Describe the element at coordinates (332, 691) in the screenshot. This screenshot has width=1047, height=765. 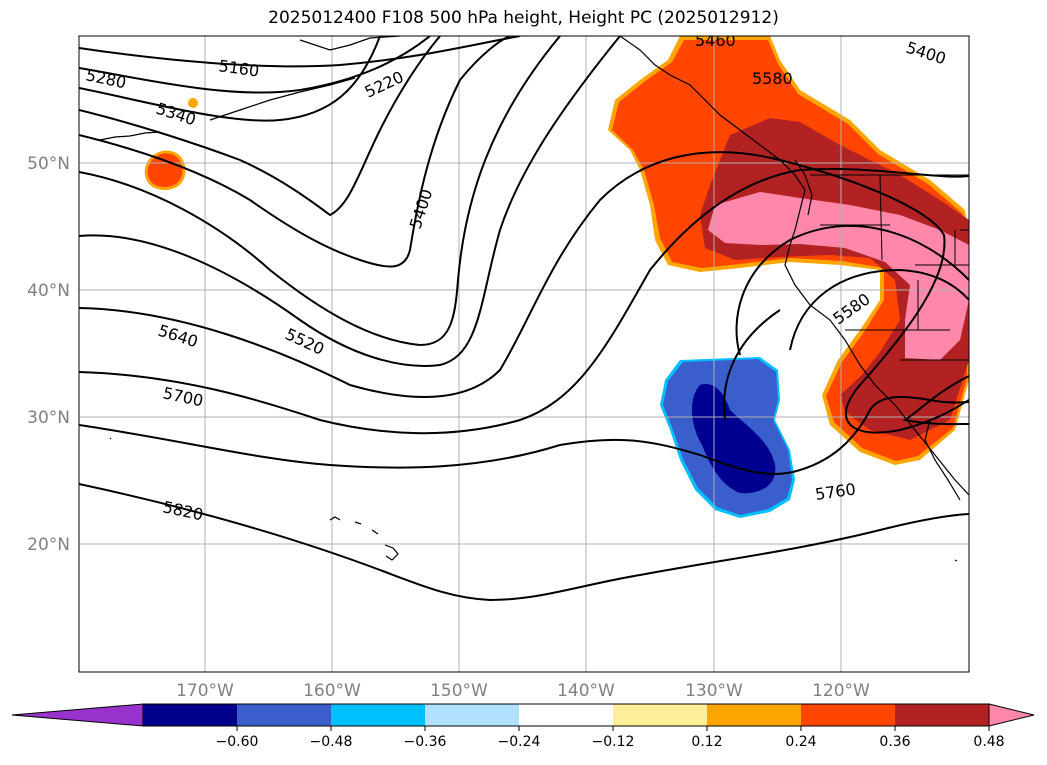
I see `lon-label-160w: 160°W` at that location.